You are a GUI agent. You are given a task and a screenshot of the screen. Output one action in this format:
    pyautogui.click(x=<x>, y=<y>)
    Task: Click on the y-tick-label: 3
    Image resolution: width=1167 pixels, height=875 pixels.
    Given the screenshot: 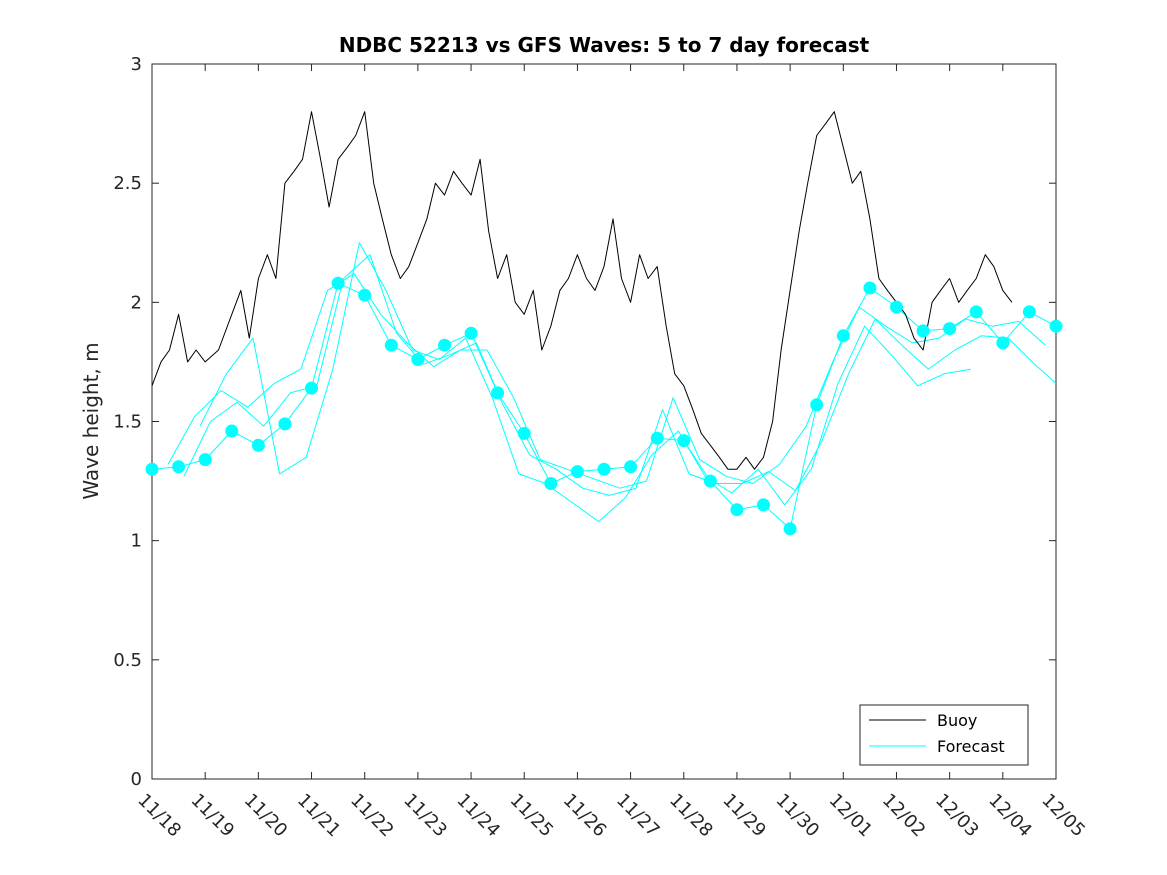 What is the action you would take?
    pyautogui.click(x=136, y=64)
    